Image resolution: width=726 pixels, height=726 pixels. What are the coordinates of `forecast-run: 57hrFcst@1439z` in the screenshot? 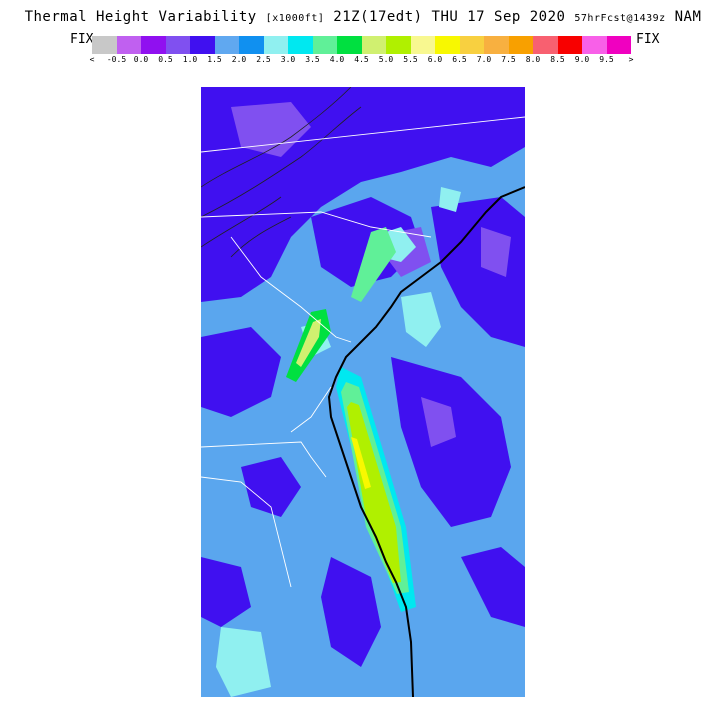 It's located at (620, 18).